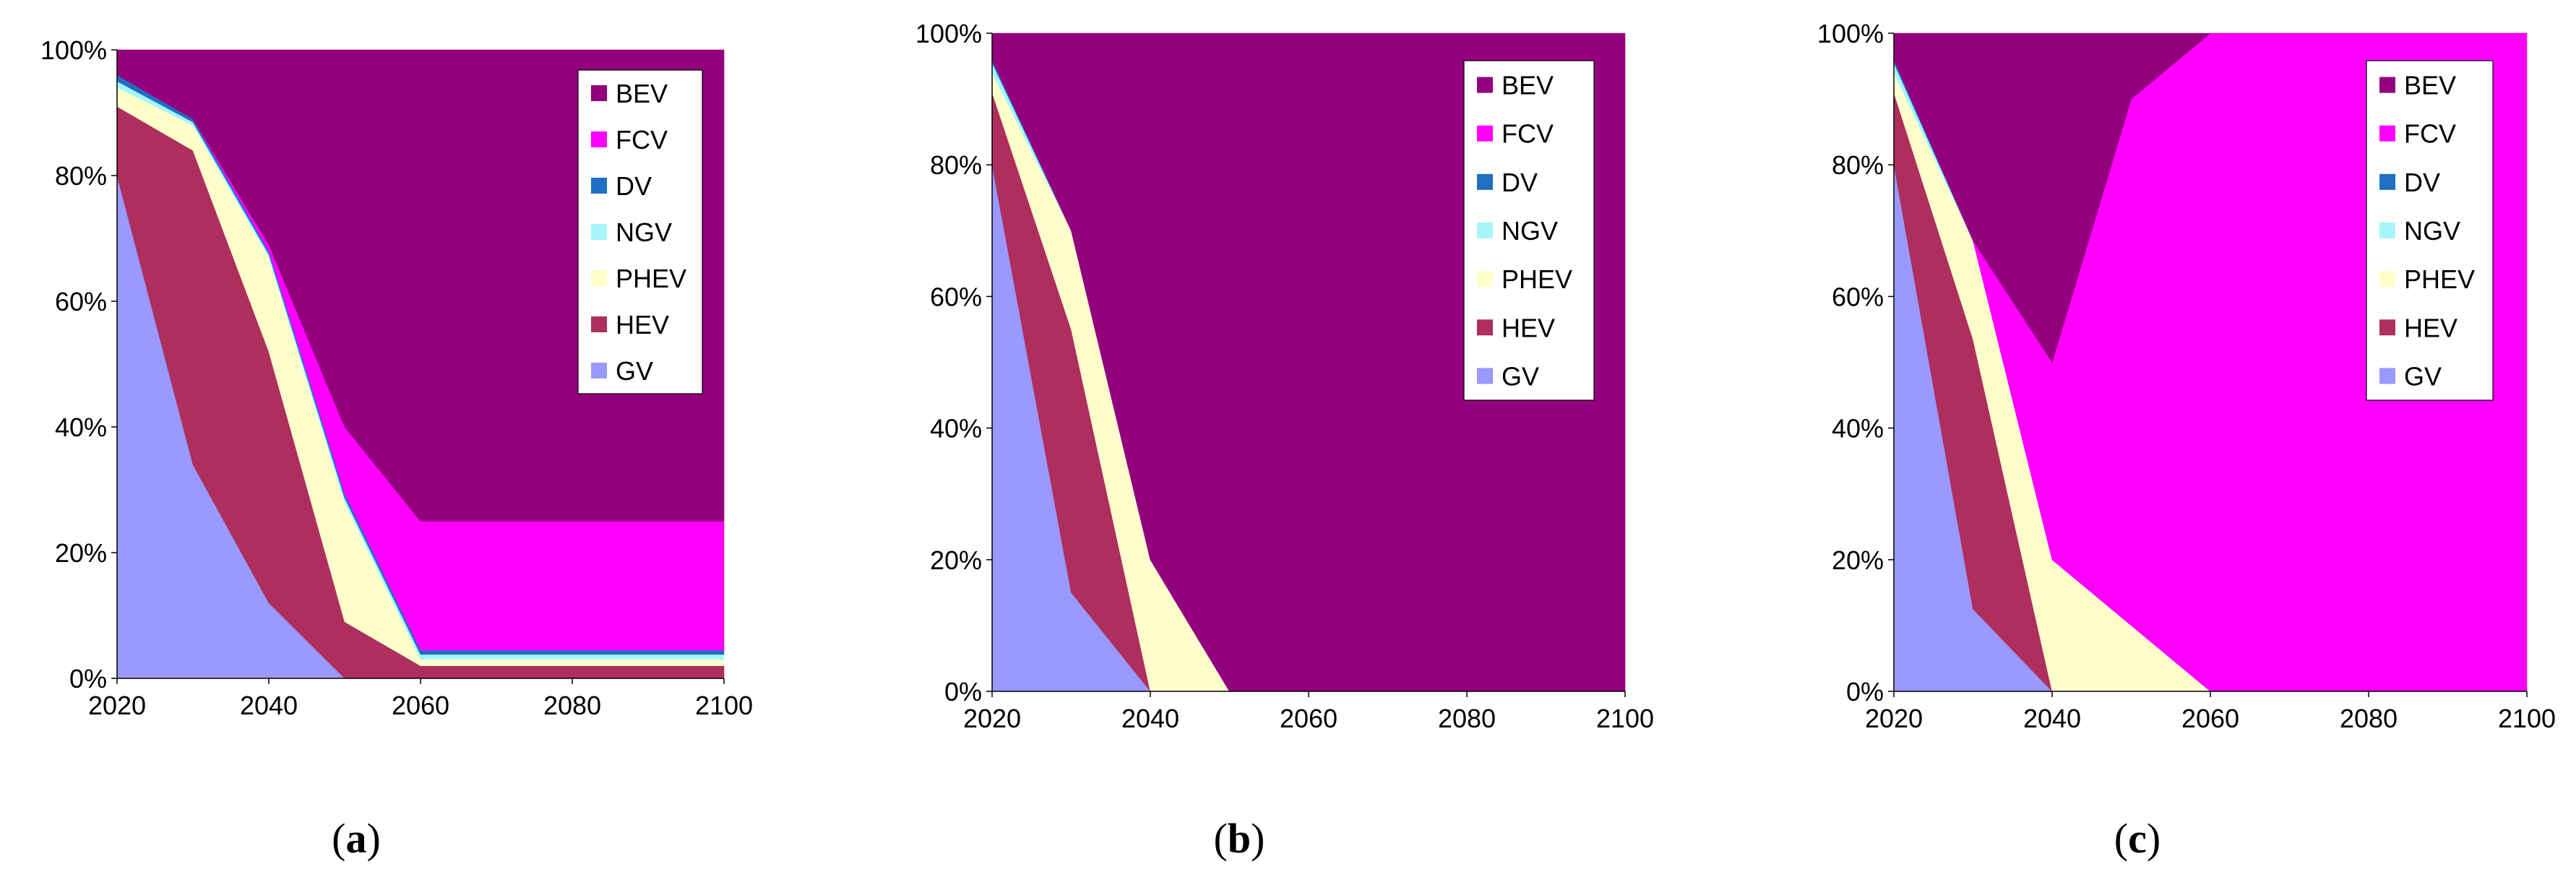 The height and width of the screenshot is (890, 2576). What do you see at coordinates (2137, 838) in the screenshot?
I see `caption-c: (c)` at bounding box center [2137, 838].